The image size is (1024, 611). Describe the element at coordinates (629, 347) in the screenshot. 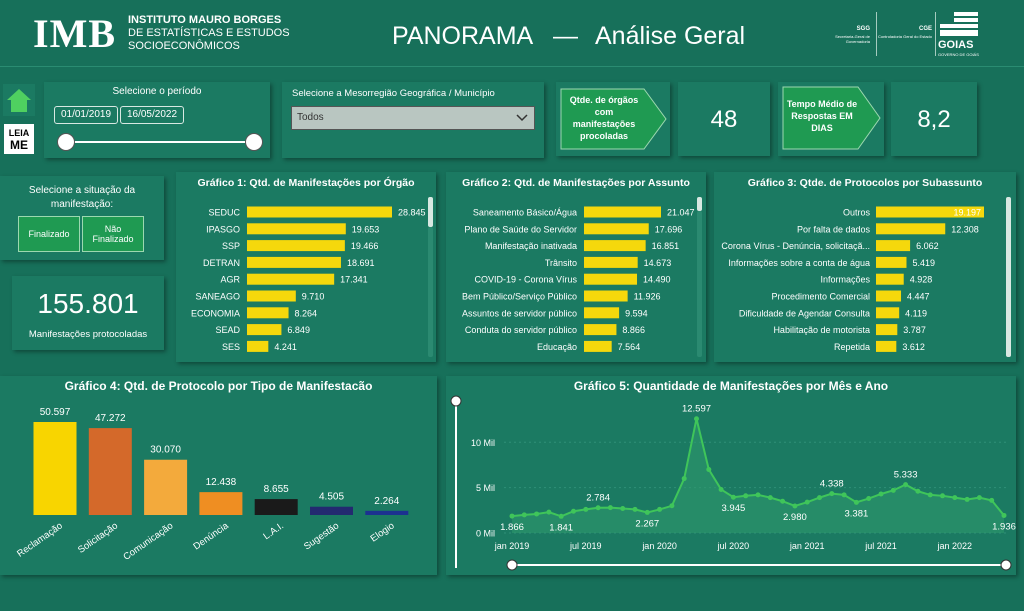

I see `value-label: 7.564` at that location.